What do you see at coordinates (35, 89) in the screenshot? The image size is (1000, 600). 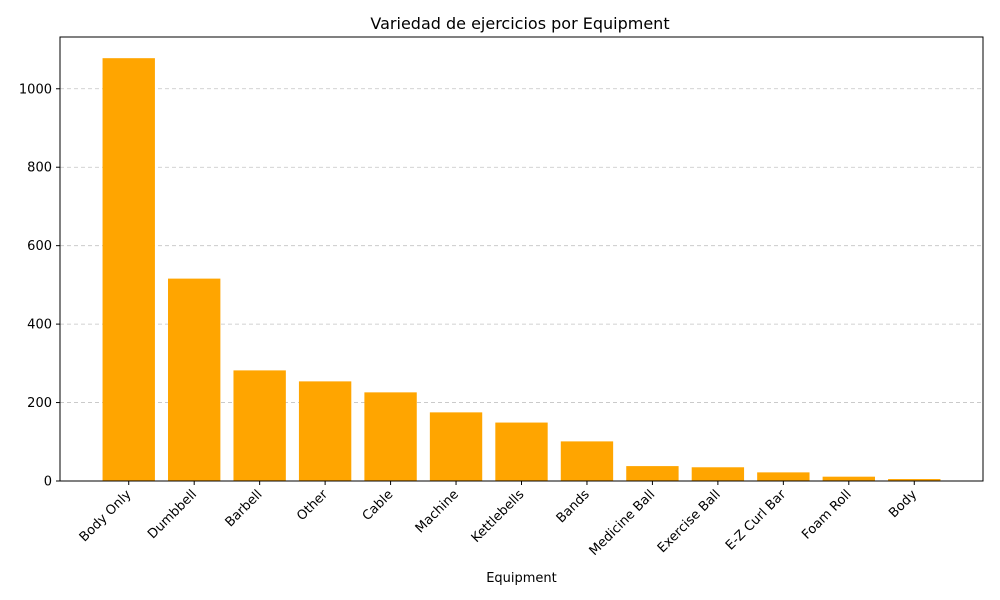 I see `y-tick-label: 1000` at bounding box center [35, 89].